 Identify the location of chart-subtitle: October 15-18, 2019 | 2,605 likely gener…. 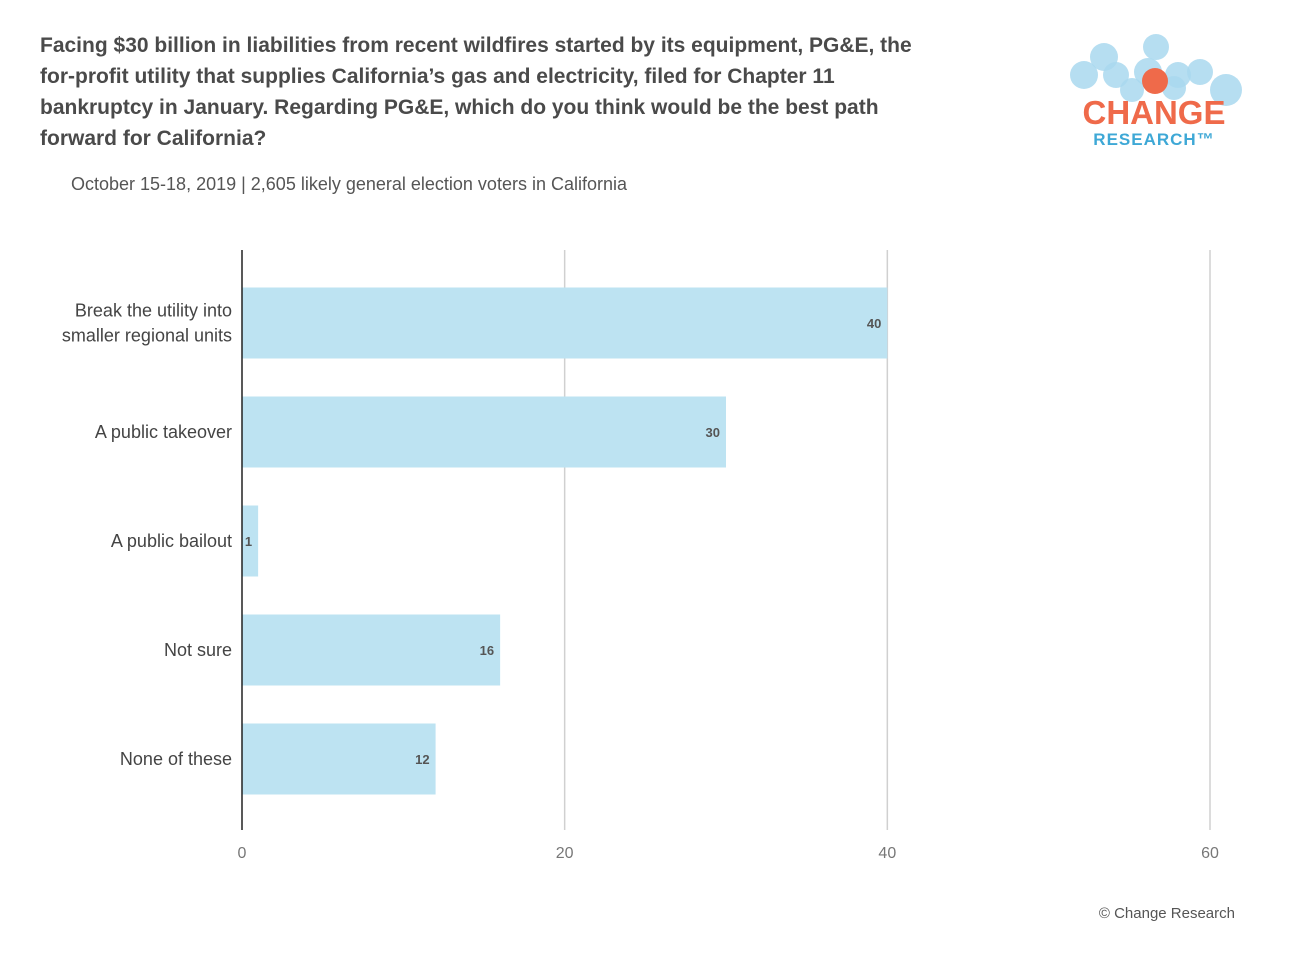
(349, 184).